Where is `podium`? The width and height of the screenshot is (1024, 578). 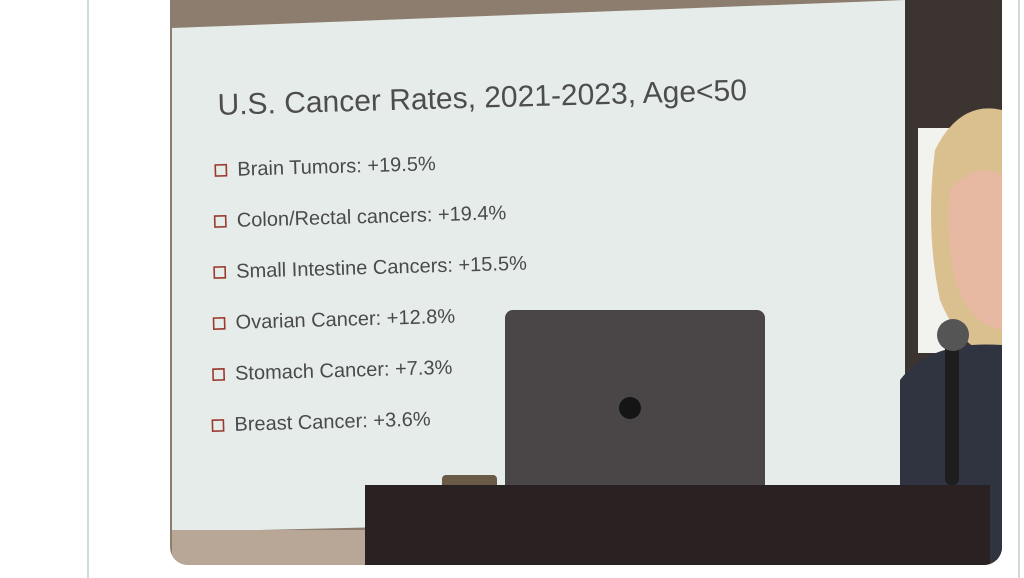 podium is located at coordinates (677, 525).